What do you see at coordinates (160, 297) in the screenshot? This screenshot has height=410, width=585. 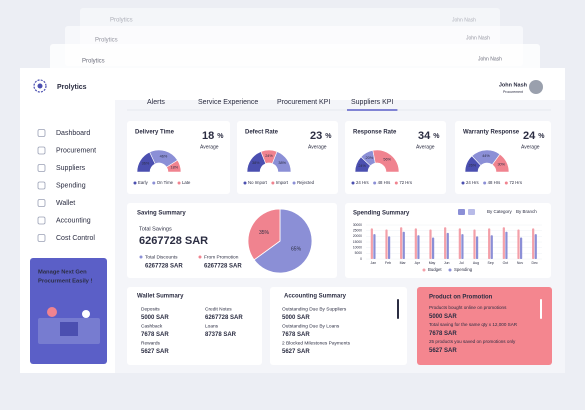 I see `card-title: Wallet Summary` at bounding box center [160, 297].